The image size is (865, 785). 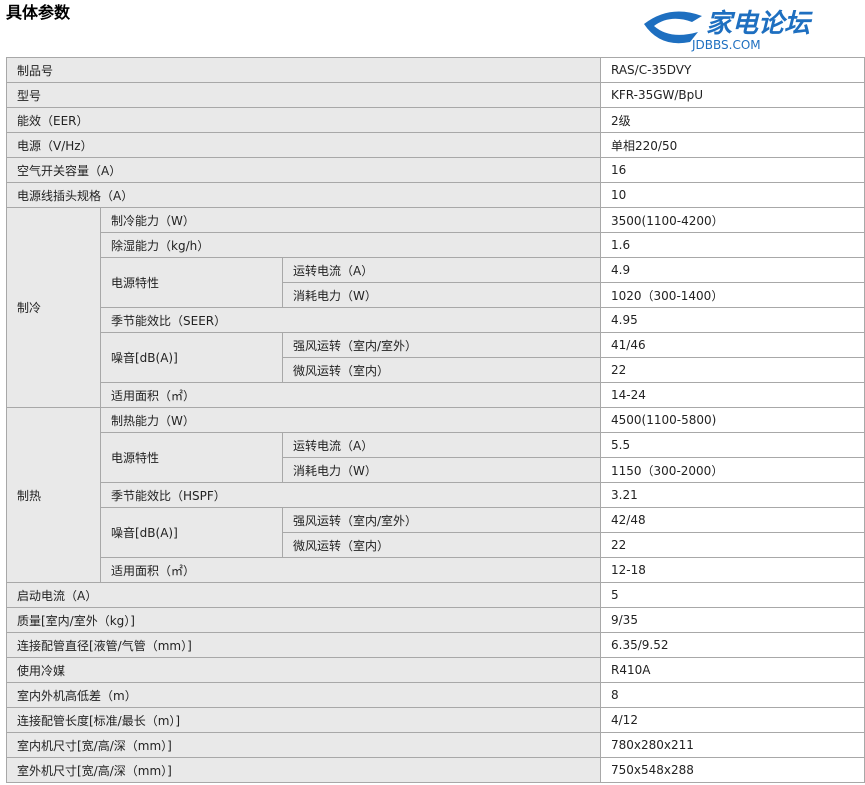 I want to click on table-row: 室外机尺寸[宽/高/深（mm）] 750x548x288, so click(x=435, y=770).